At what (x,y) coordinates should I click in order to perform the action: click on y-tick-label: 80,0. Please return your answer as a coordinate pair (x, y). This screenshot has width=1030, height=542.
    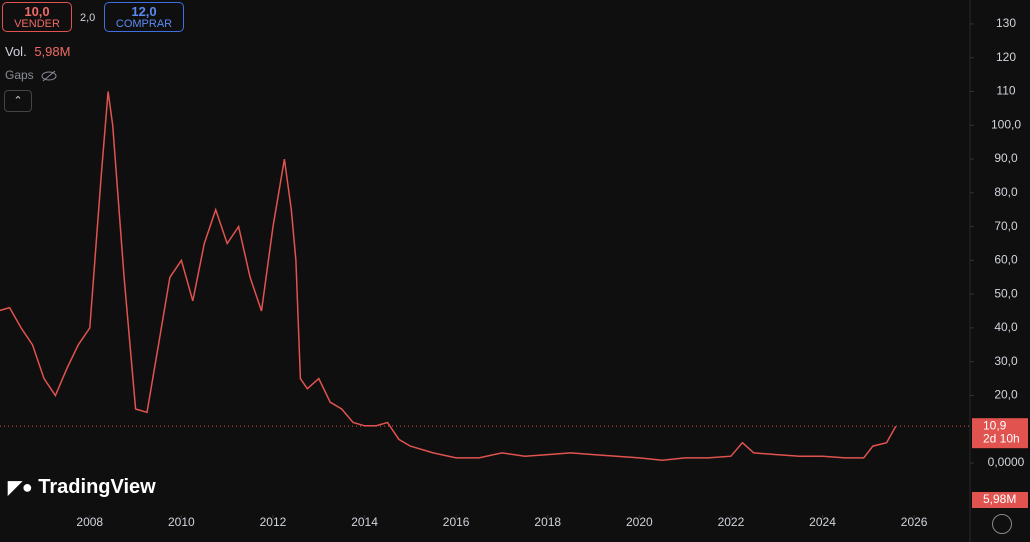
    Looking at the image, I should click on (1006, 192).